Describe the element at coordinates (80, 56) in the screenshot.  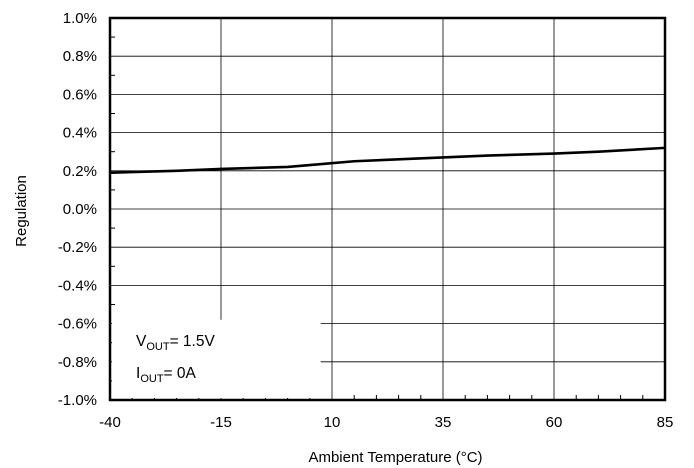
I see `y-tick-label: 0.8%` at that location.